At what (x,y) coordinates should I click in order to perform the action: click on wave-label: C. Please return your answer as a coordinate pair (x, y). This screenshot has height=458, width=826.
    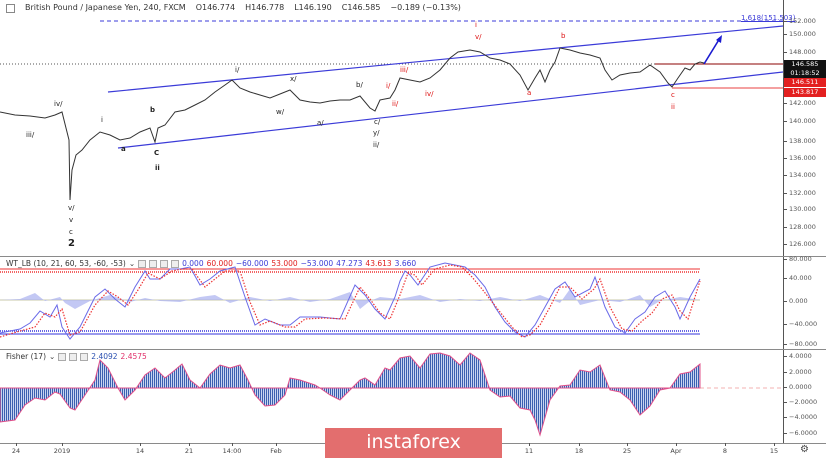
    Looking at the image, I should click on (157, 153).